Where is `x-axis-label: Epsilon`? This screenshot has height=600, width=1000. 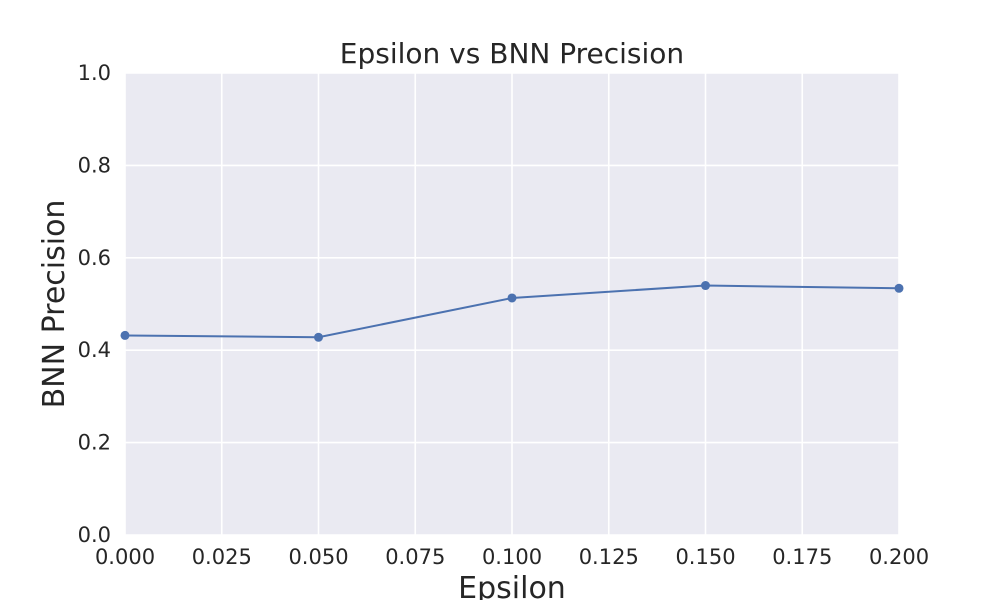
x-axis-label: Epsilon is located at coordinates (512, 585).